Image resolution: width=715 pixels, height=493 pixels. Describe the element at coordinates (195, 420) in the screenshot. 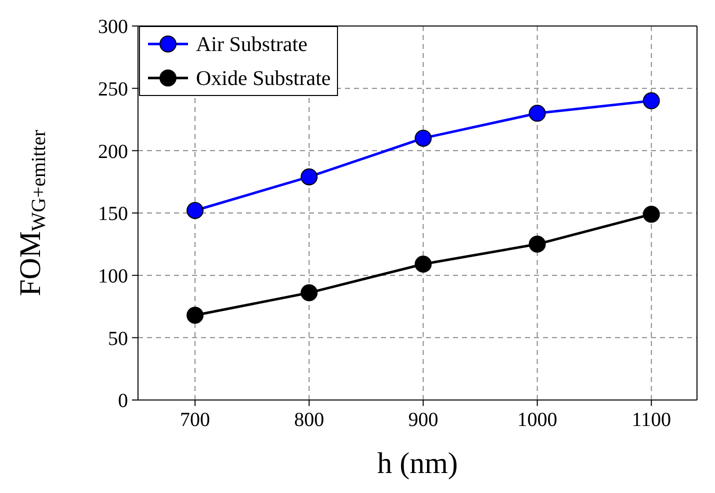

I see `x-tick-label: 700` at that location.